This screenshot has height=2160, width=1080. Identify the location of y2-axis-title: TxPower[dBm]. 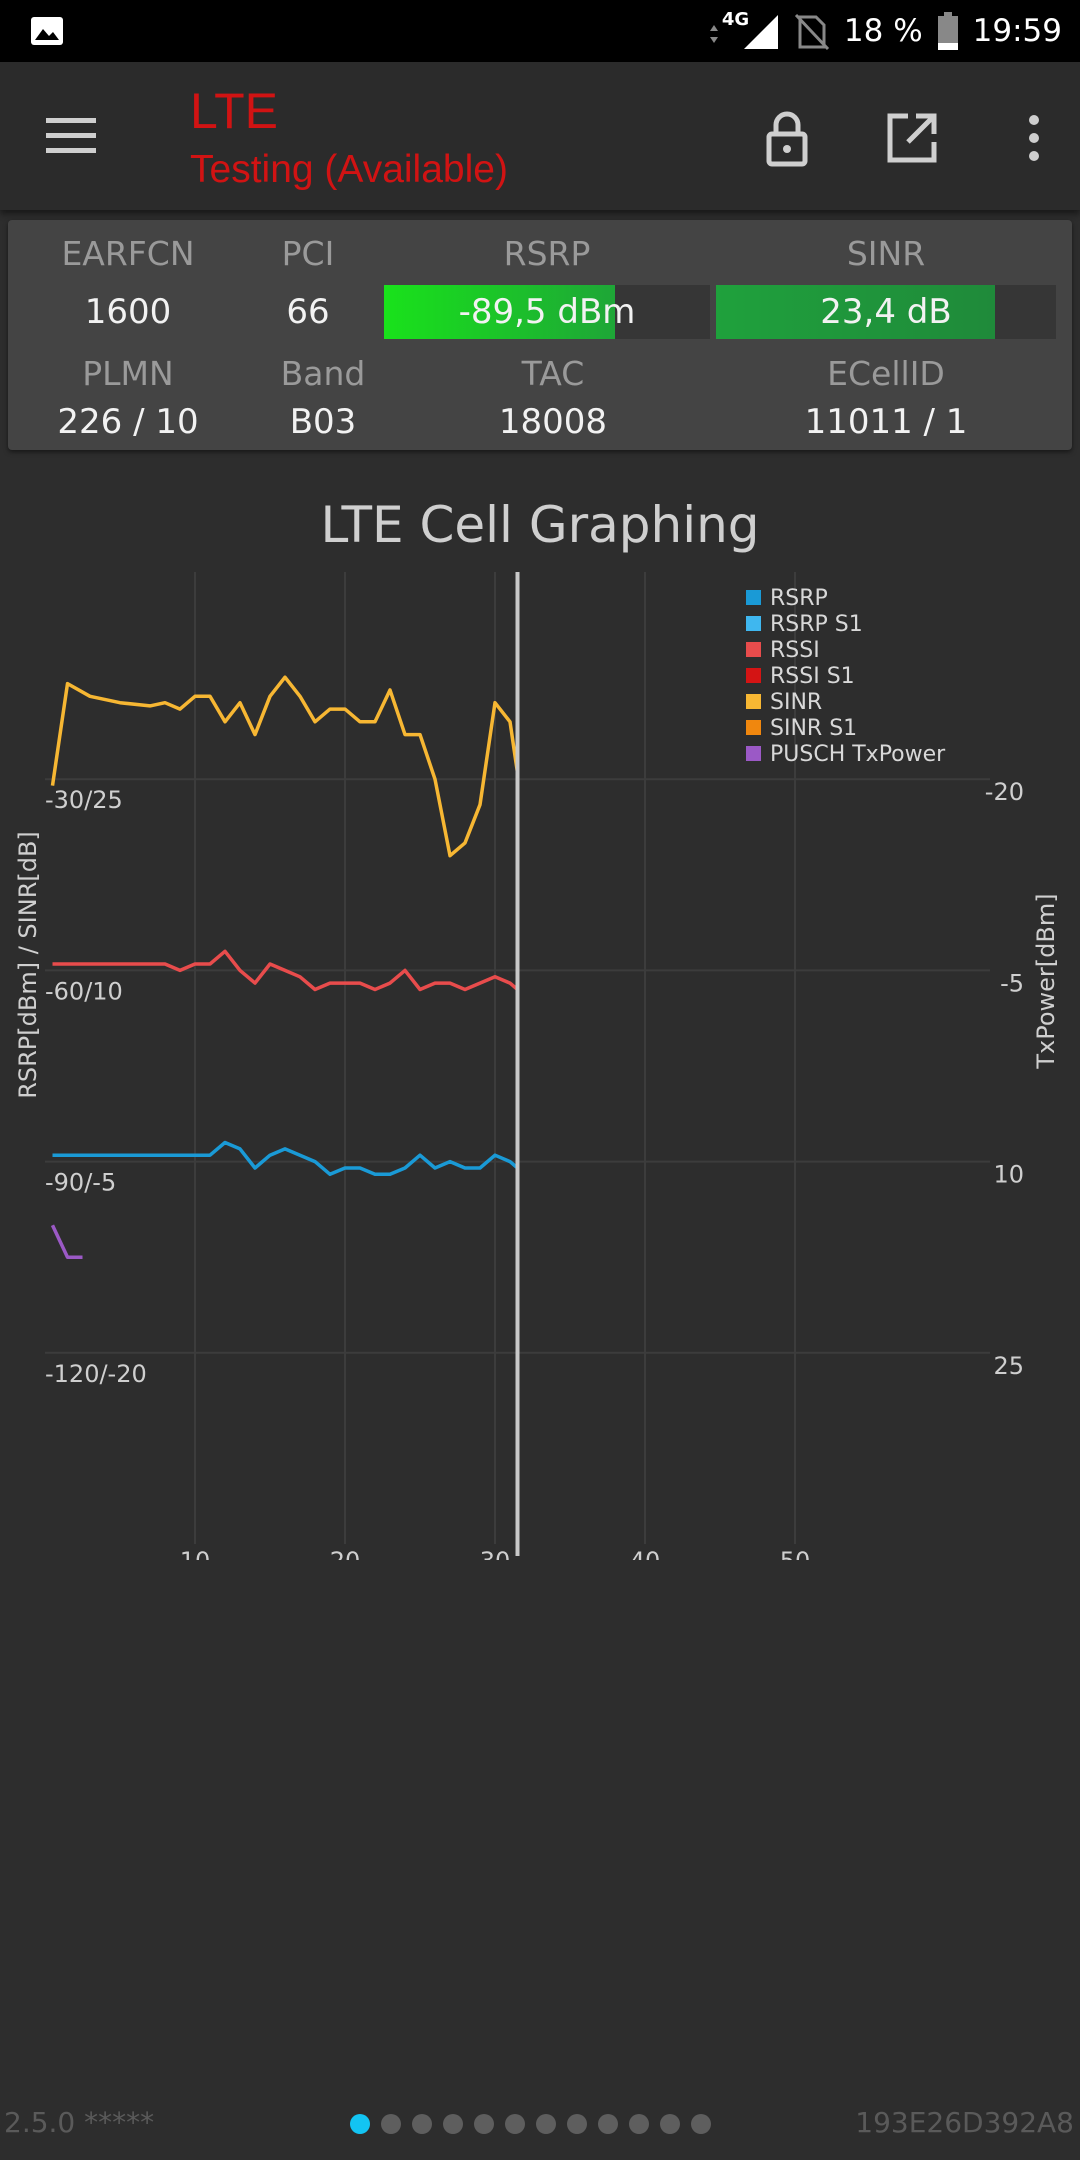
(1046, 981).